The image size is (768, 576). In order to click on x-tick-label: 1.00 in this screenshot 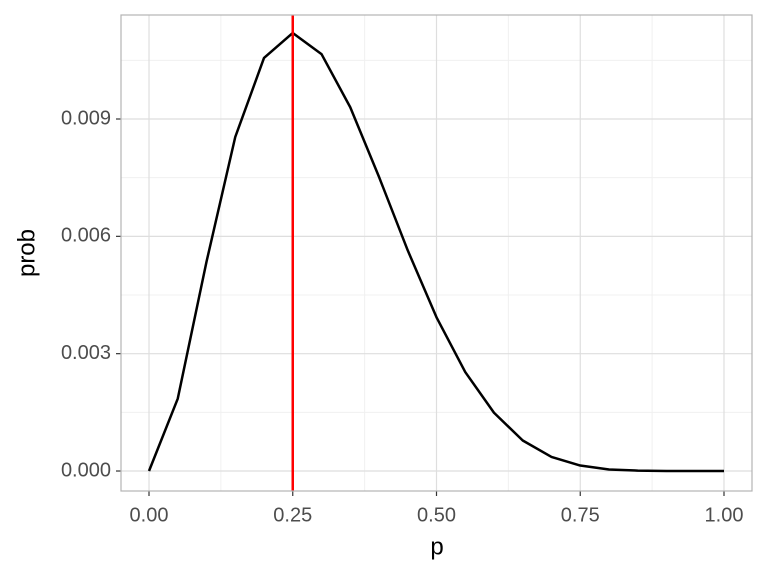, I will do `click(724, 515)`.